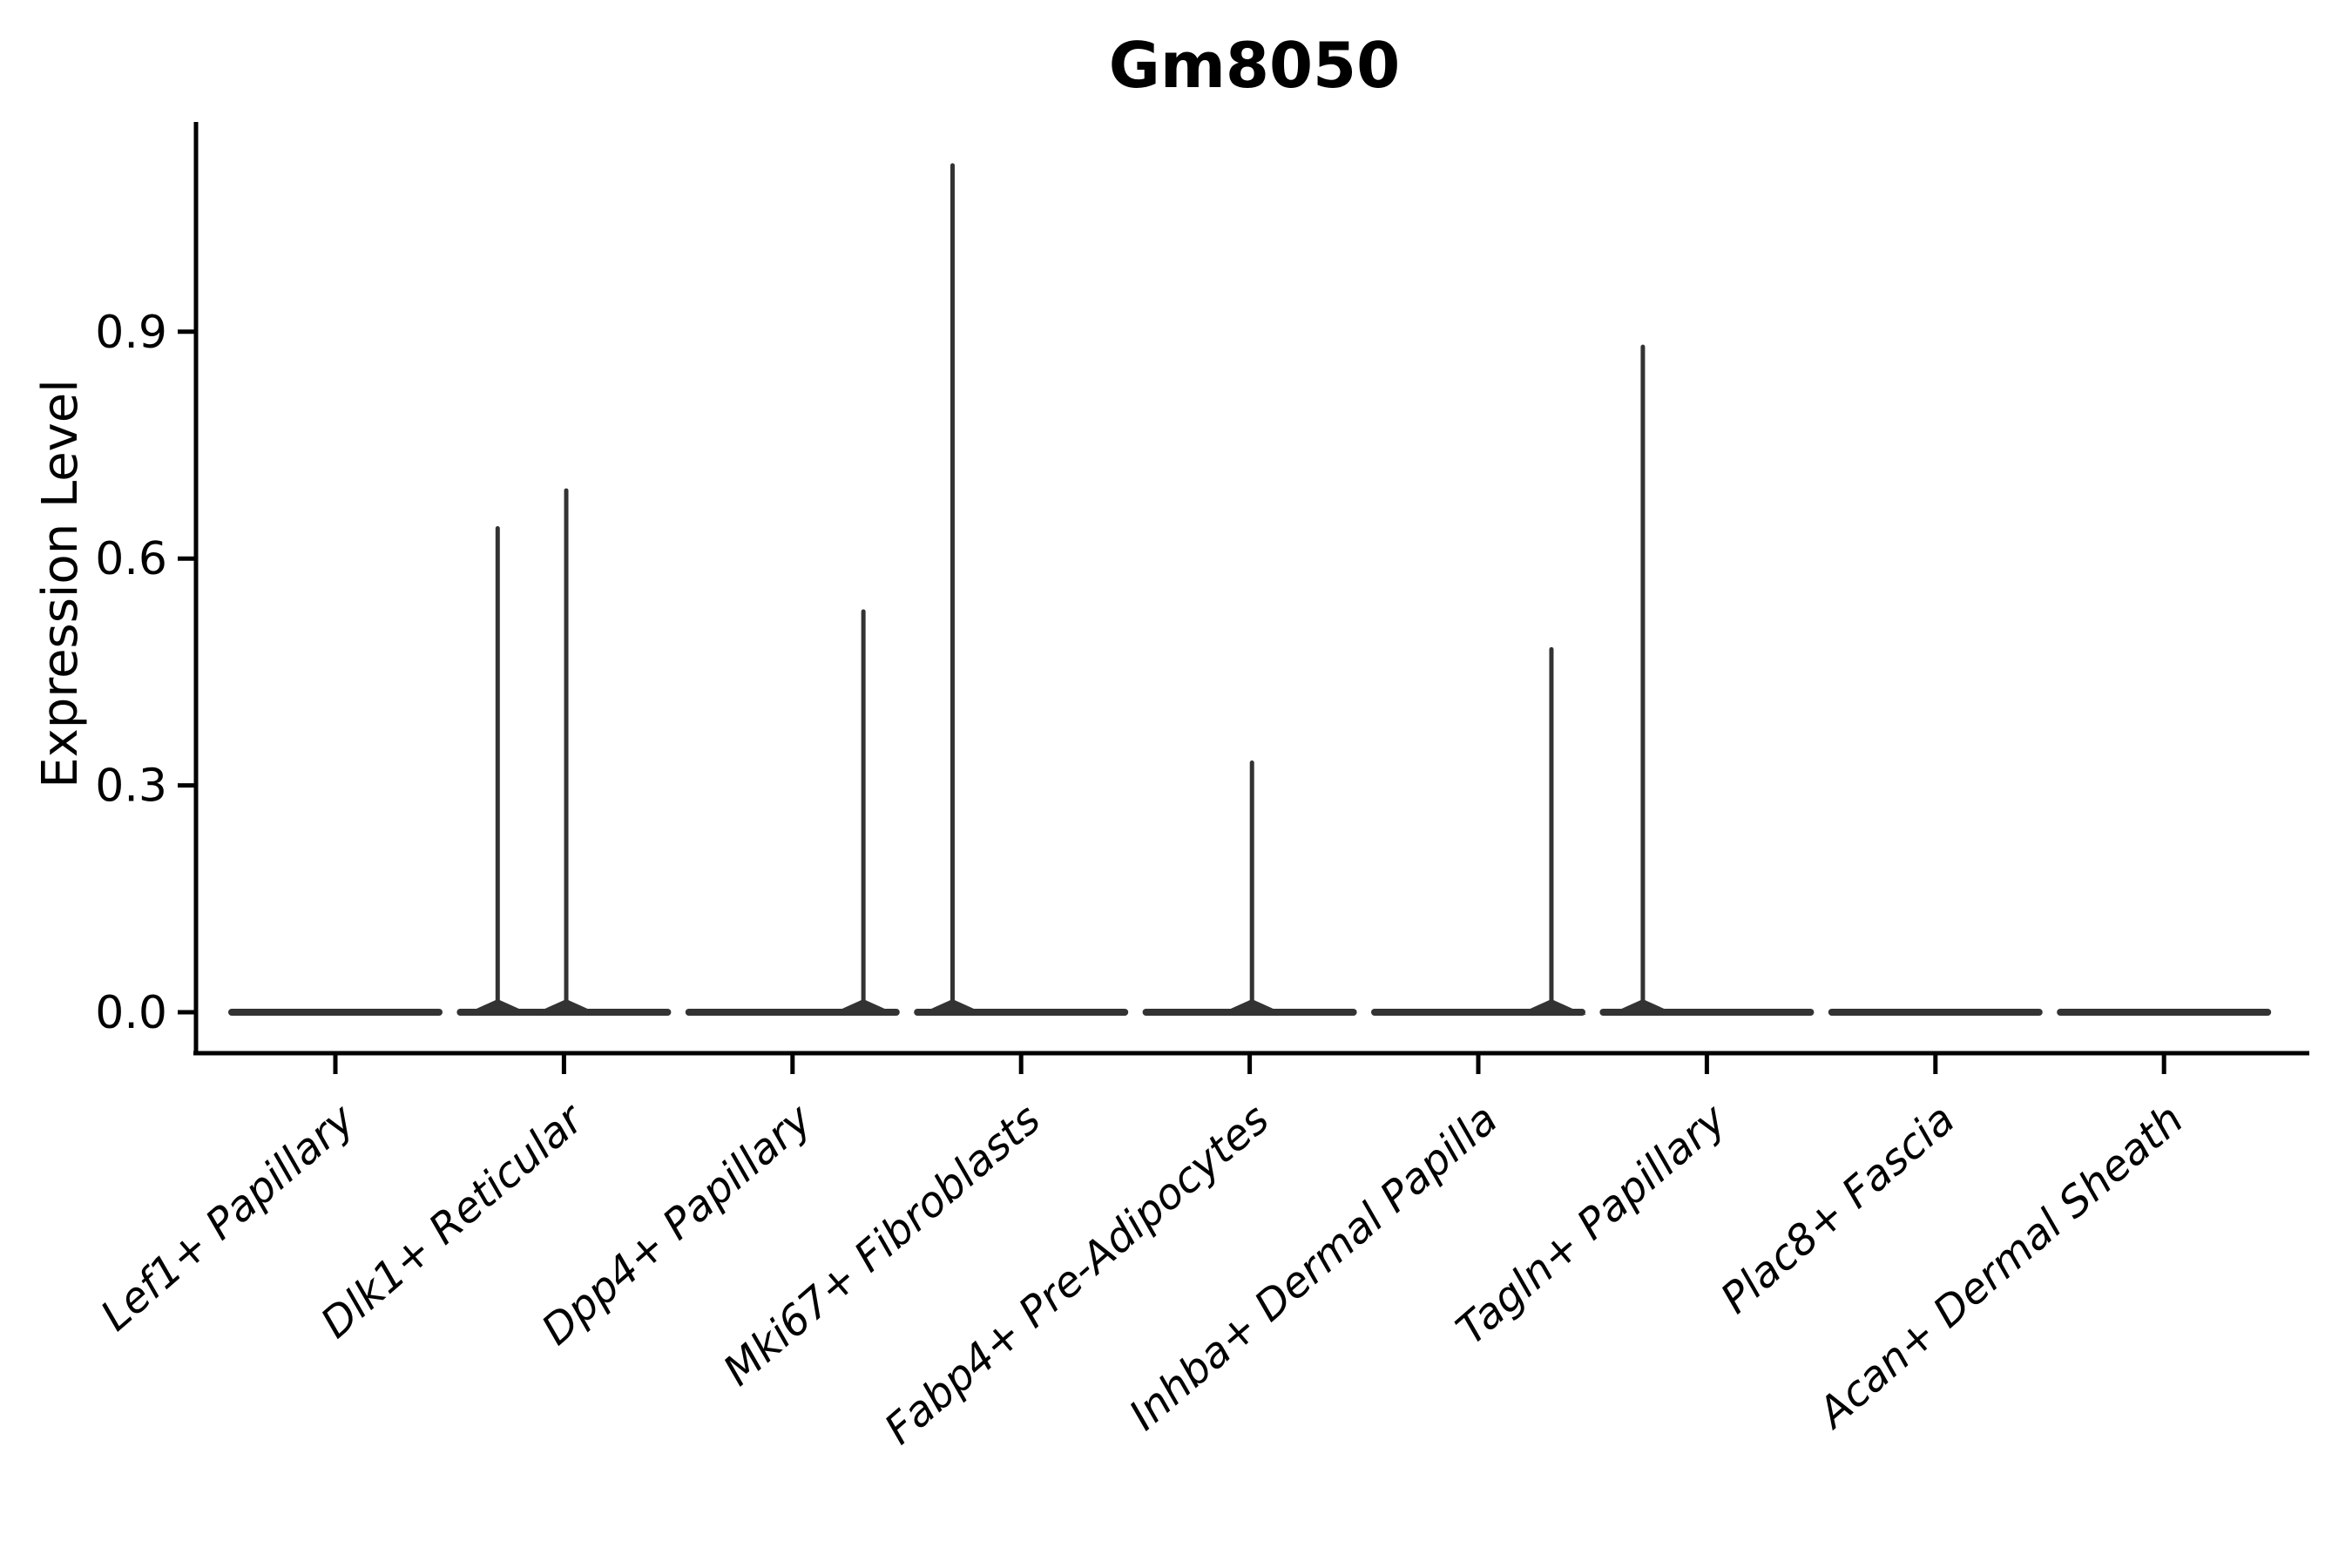  Describe the element at coordinates (2001, 1267) in the screenshot. I see `x-tick-label: Acan+ Dermal Sheath` at that location.